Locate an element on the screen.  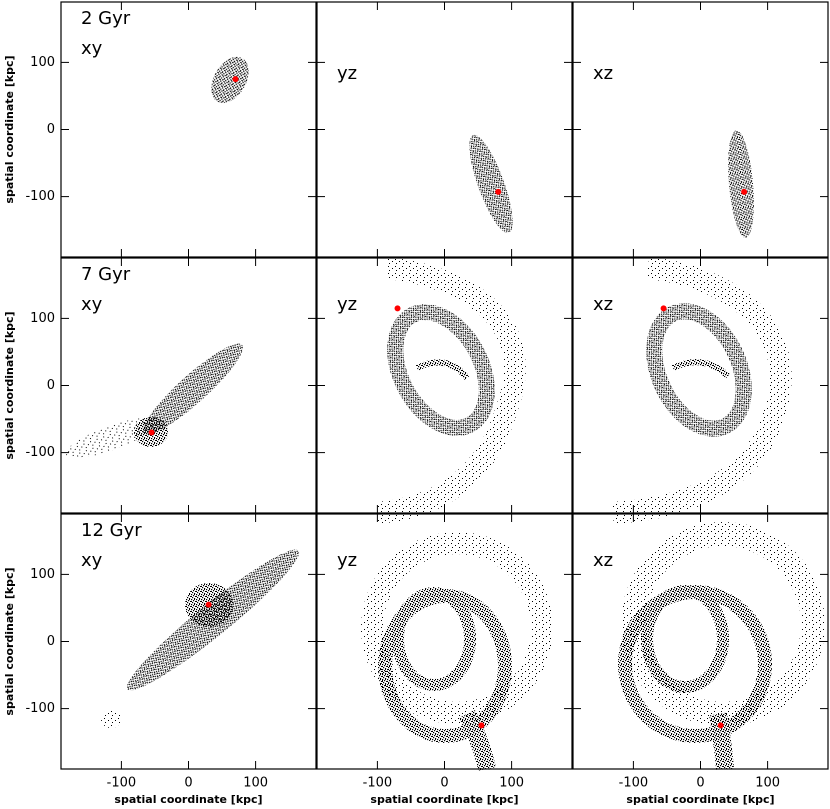
time-label: 7 Gyr is located at coordinates (106, 274).